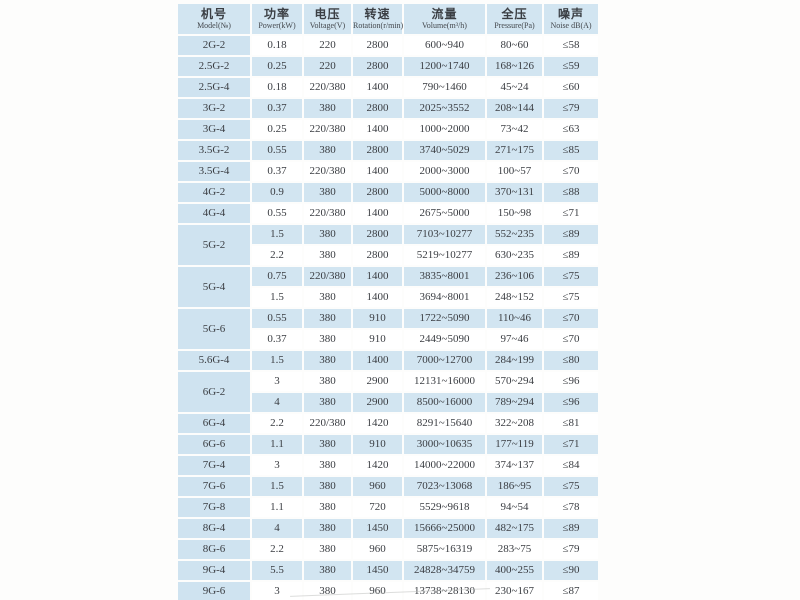 This screenshot has height=600, width=800. I want to click on cell-volume: 5529~9618, so click(444, 507).